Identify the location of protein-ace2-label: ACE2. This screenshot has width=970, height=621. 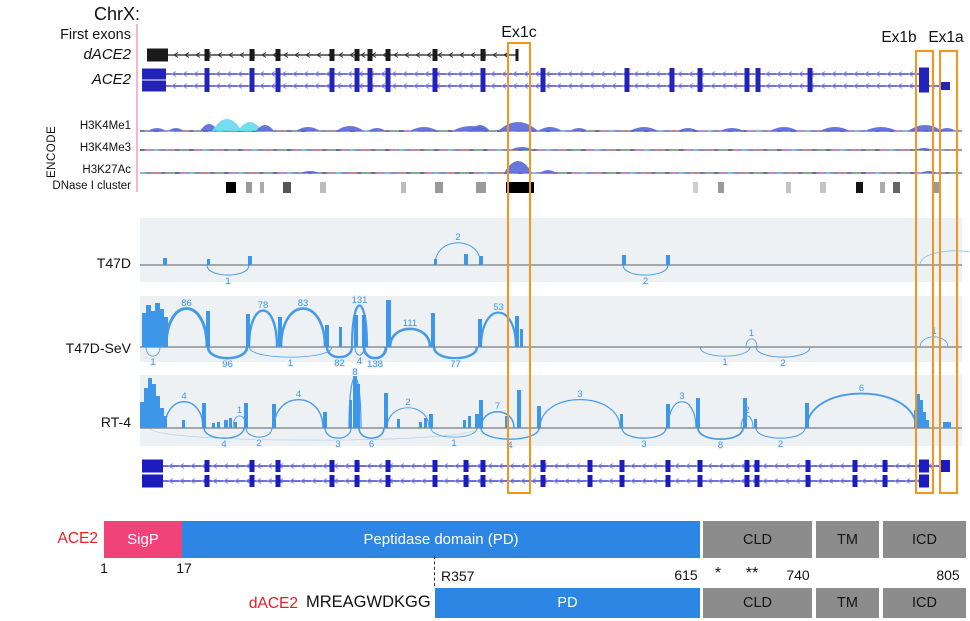
(78, 538).